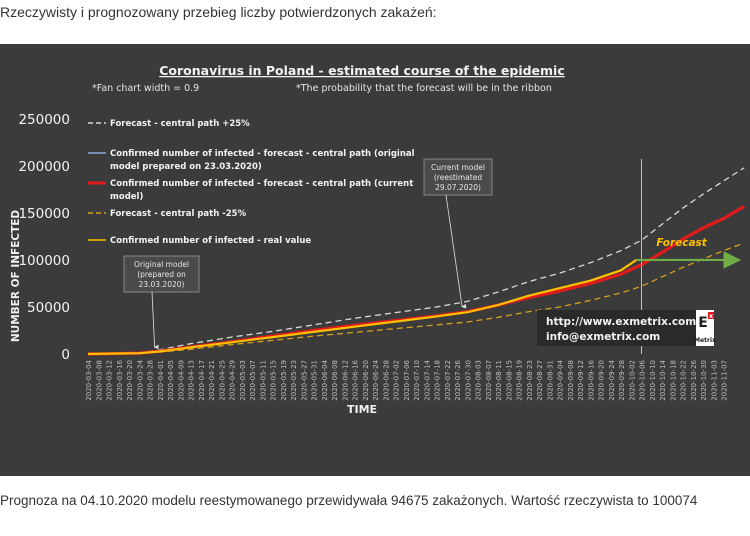 The image size is (750, 536). What do you see at coordinates (362, 409) in the screenshot?
I see `x-axis-label: TIME` at bounding box center [362, 409].